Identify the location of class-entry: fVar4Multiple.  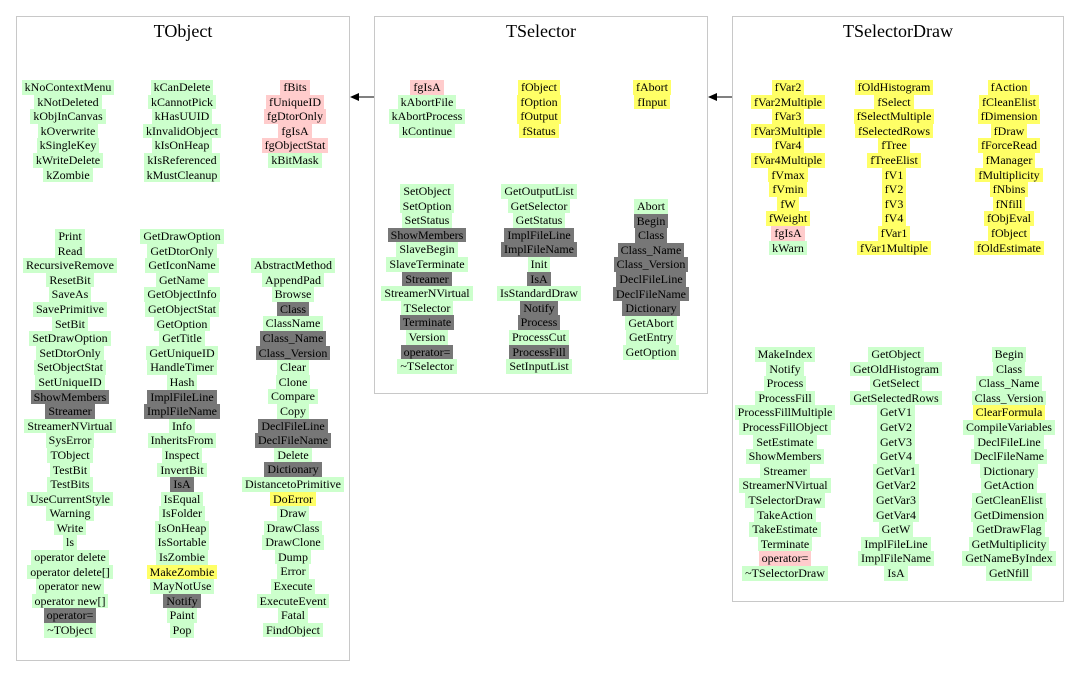
(788, 160).